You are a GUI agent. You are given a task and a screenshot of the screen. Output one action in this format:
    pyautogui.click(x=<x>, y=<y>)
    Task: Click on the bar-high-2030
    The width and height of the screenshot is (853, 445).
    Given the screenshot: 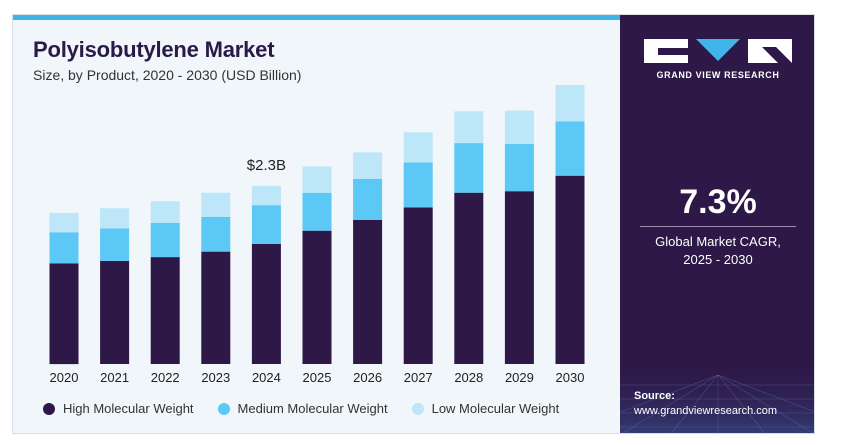 What is the action you would take?
    pyautogui.click(x=570, y=269)
    